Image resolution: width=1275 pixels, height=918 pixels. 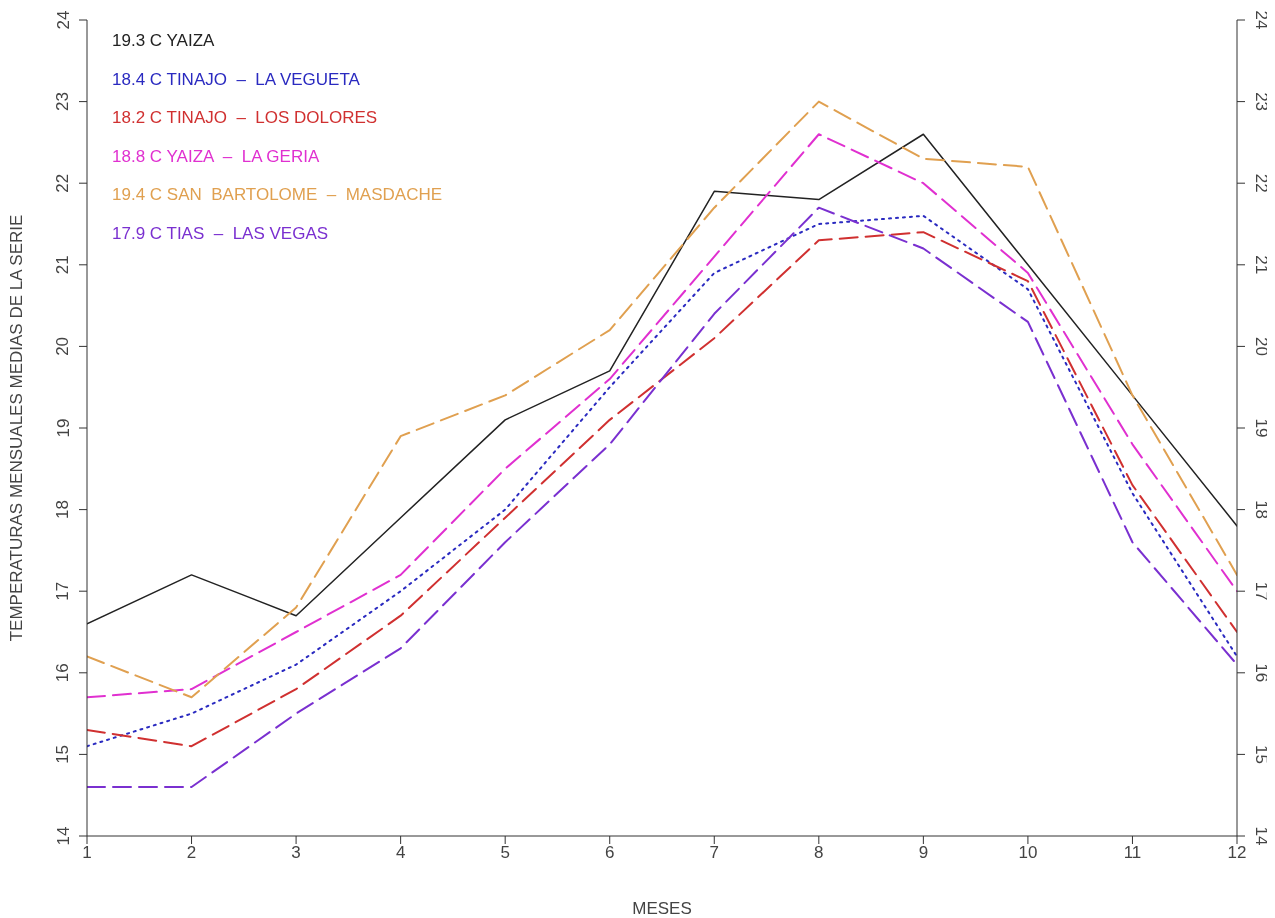 What do you see at coordinates (63, 591) in the screenshot?
I see `y-tick-label: 17` at bounding box center [63, 591].